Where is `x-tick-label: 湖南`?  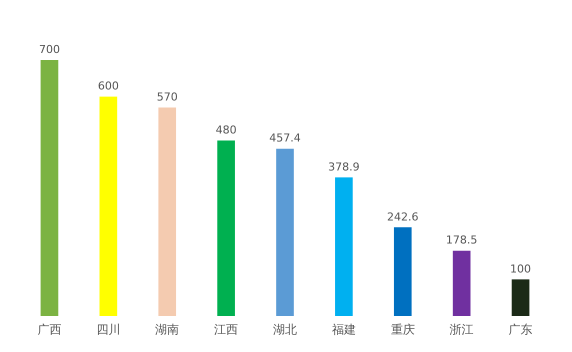 x-tick-label: 湖南 is located at coordinates (167, 329).